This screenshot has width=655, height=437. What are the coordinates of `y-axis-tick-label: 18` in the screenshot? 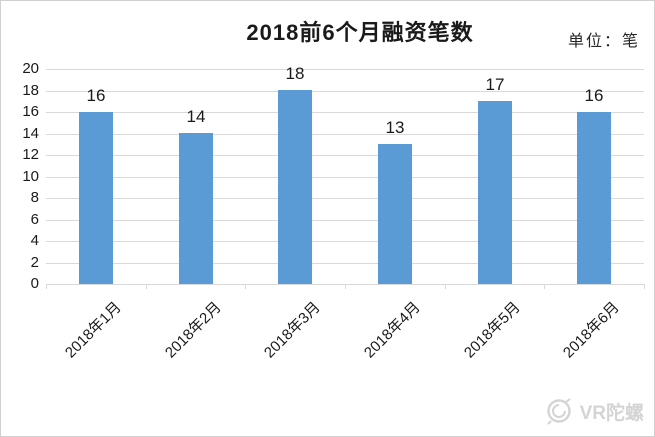 It's located at (30, 90).